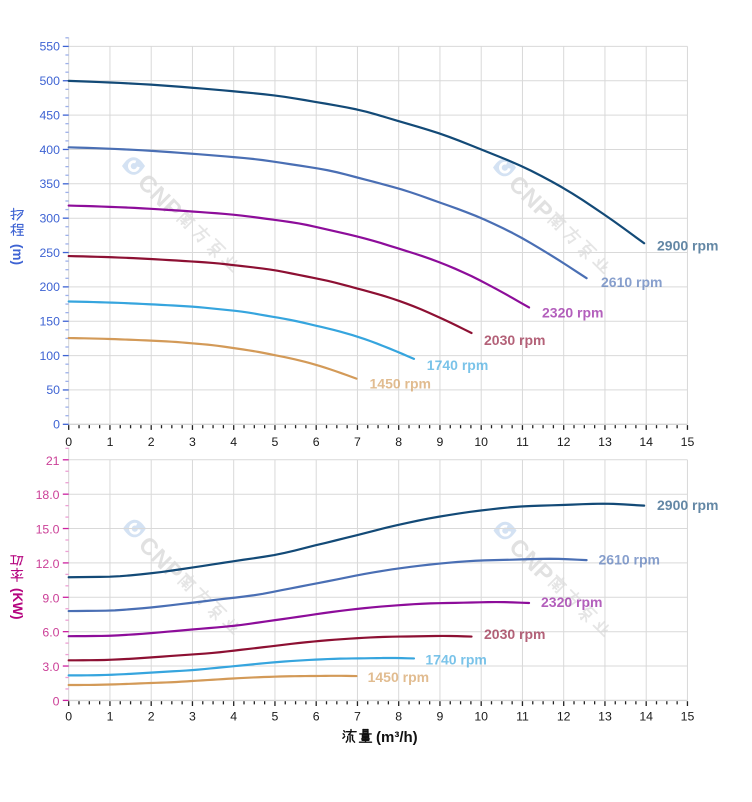 The width and height of the screenshot is (752, 802). I want to click on svg-text: 18.0, so click(48, 495).